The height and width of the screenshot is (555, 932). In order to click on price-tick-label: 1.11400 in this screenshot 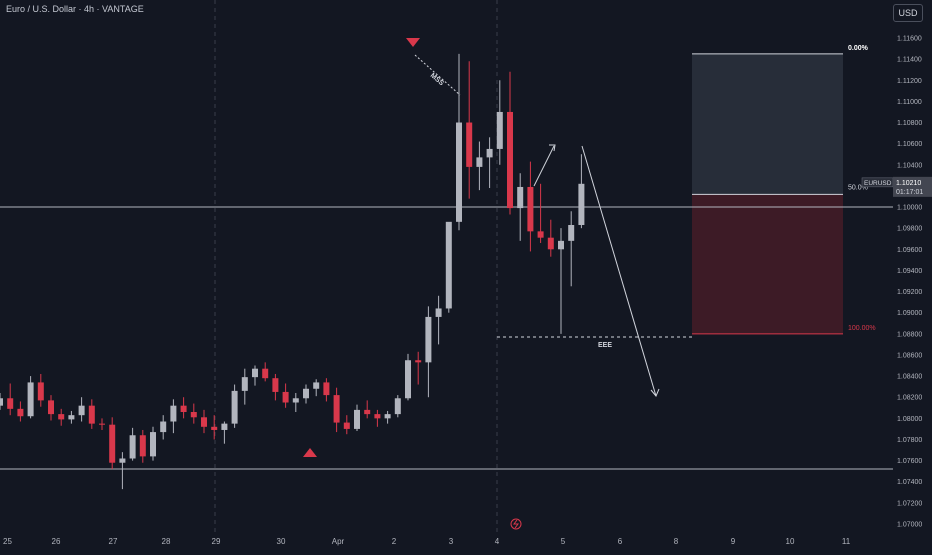, I will do `click(909, 60)`.